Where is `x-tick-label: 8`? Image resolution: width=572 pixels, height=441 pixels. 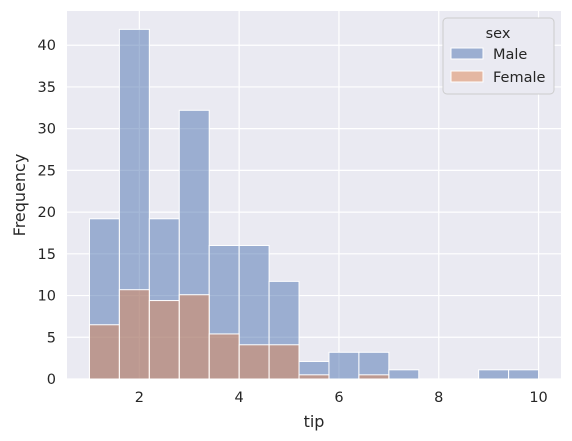
x-tick-label: 8 is located at coordinates (438, 398).